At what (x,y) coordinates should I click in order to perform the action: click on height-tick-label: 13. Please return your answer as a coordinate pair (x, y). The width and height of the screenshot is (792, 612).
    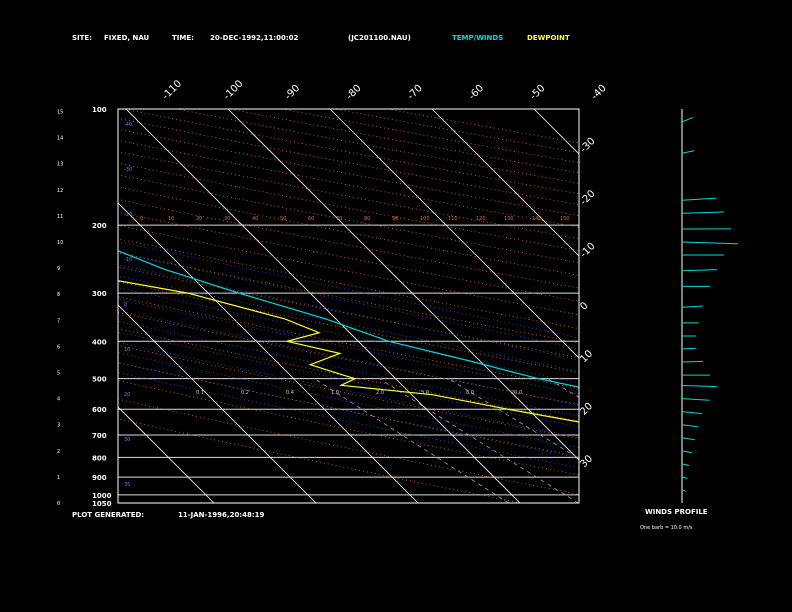
    Looking at the image, I should click on (60, 165).